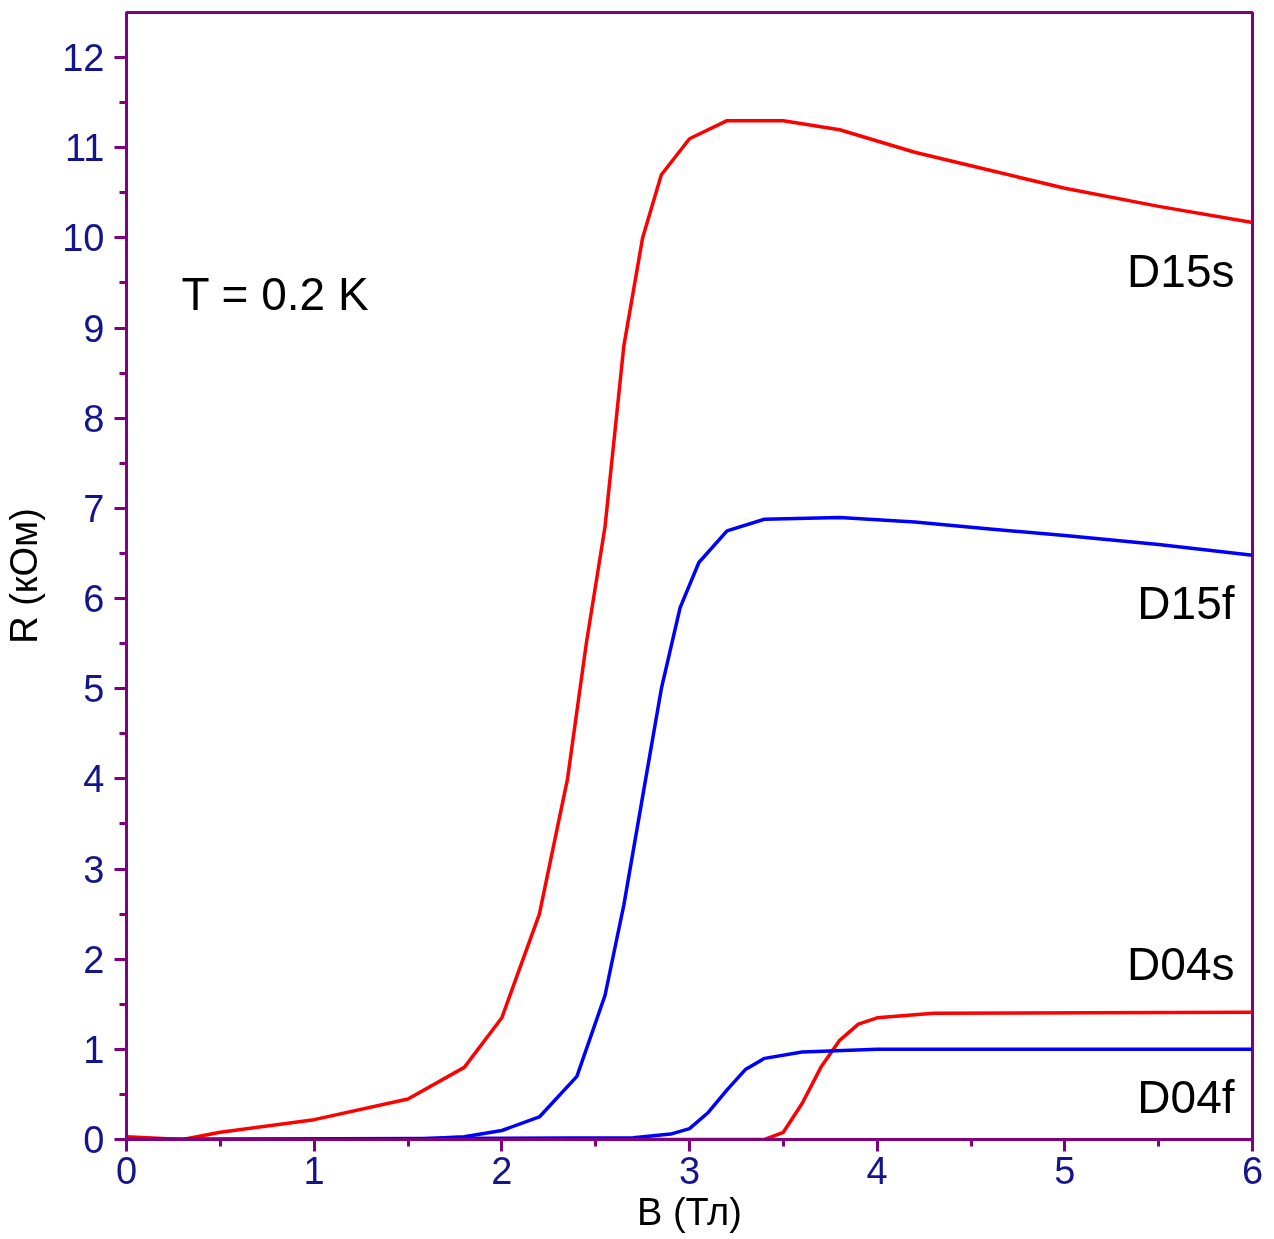  Describe the element at coordinates (83, 58) in the screenshot. I see `y-tick-label: 12` at that location.